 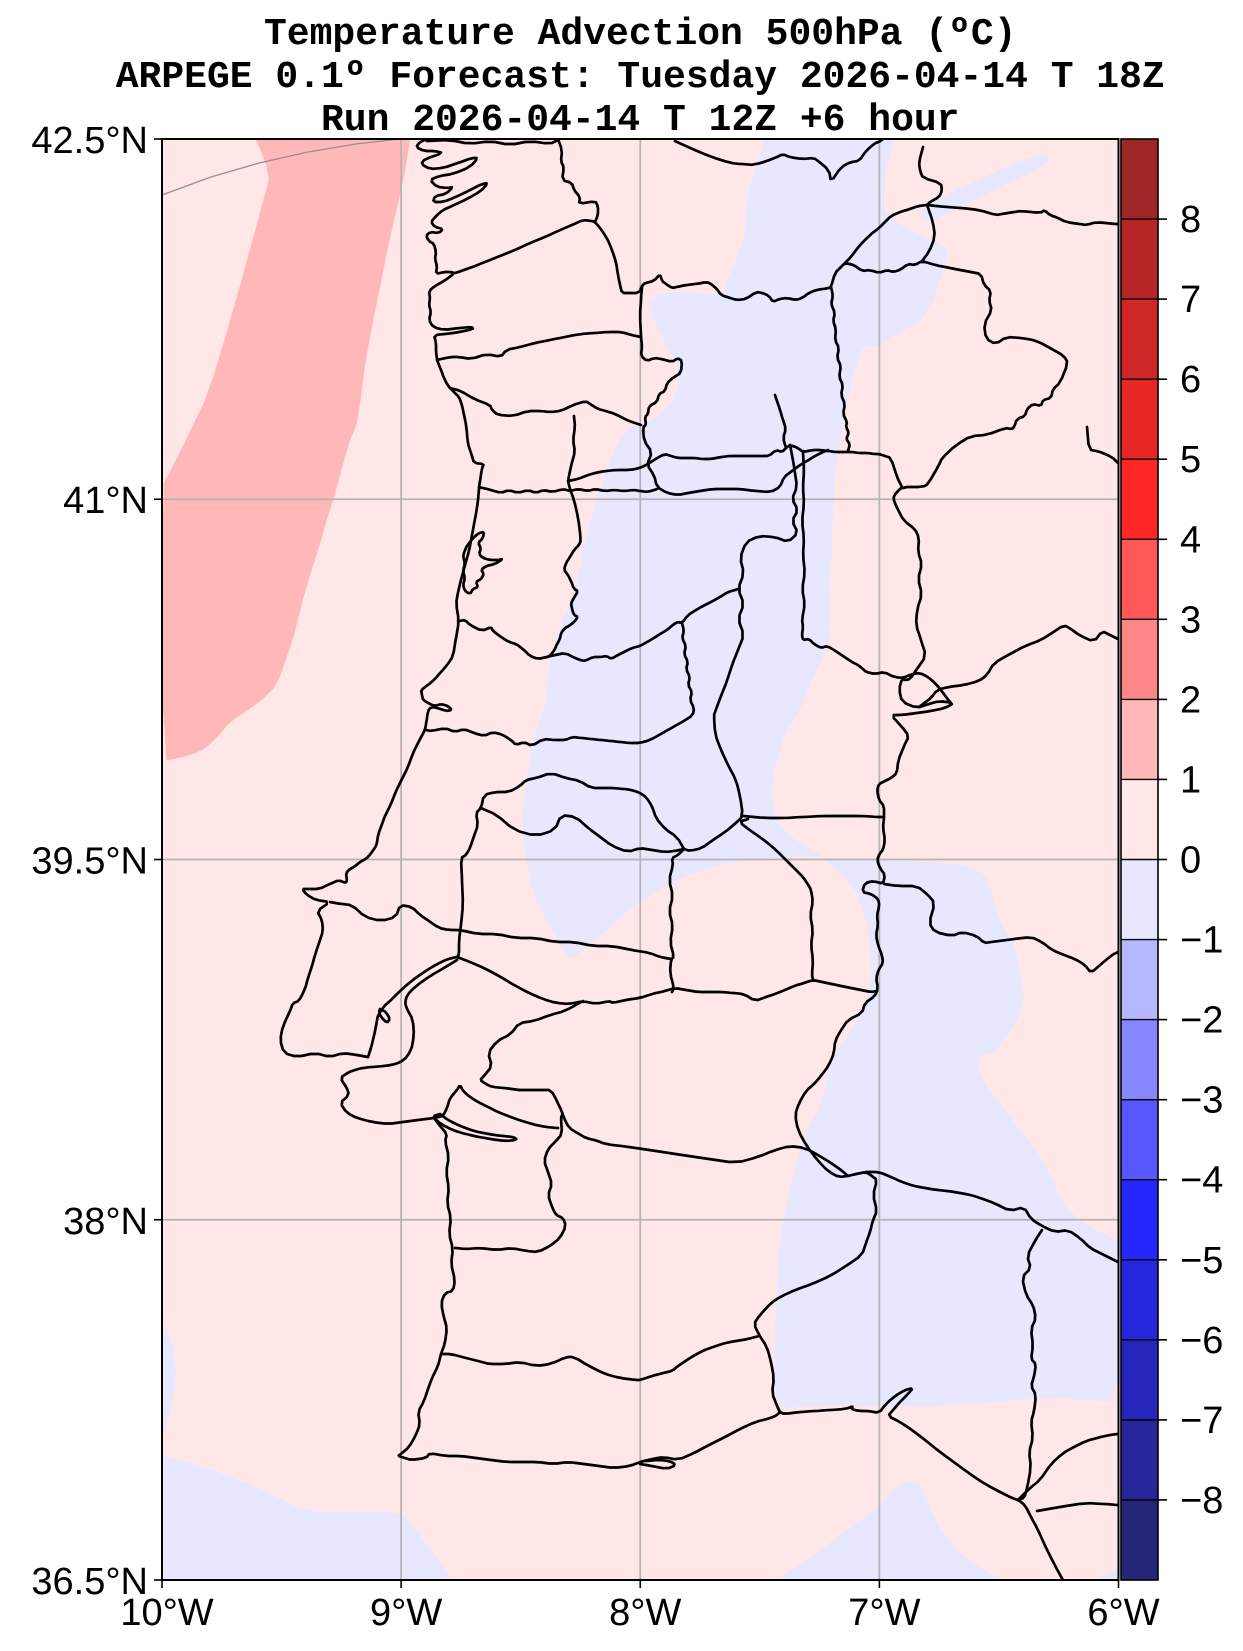 I want to click on svg-text: 8°W, so click(x=645, y=1613).